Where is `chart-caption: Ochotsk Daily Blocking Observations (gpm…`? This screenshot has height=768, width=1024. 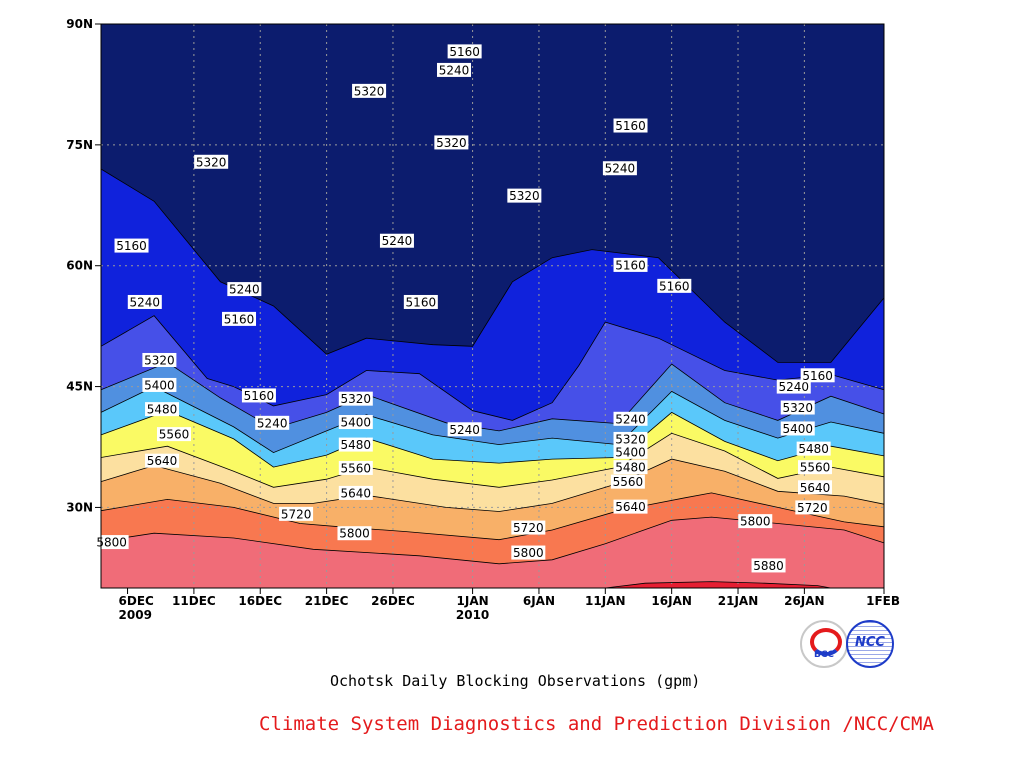
chart-caption: Ochotsk Daily Blocking Observations (gpm… is located at coordinates (515, 681).